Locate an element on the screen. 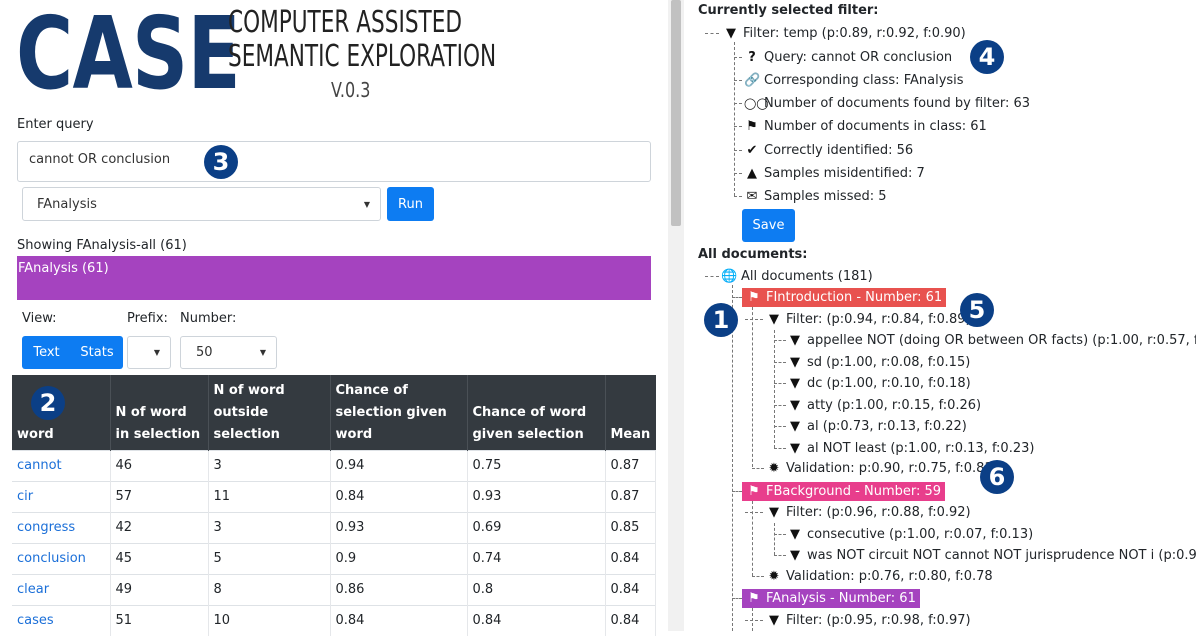 This screenshot has width=1196, height=636. selected-filter-node: ▼ Filter: temp (p:0.89, r:0.92, f:0.90) is located at coordinates (844, 33).